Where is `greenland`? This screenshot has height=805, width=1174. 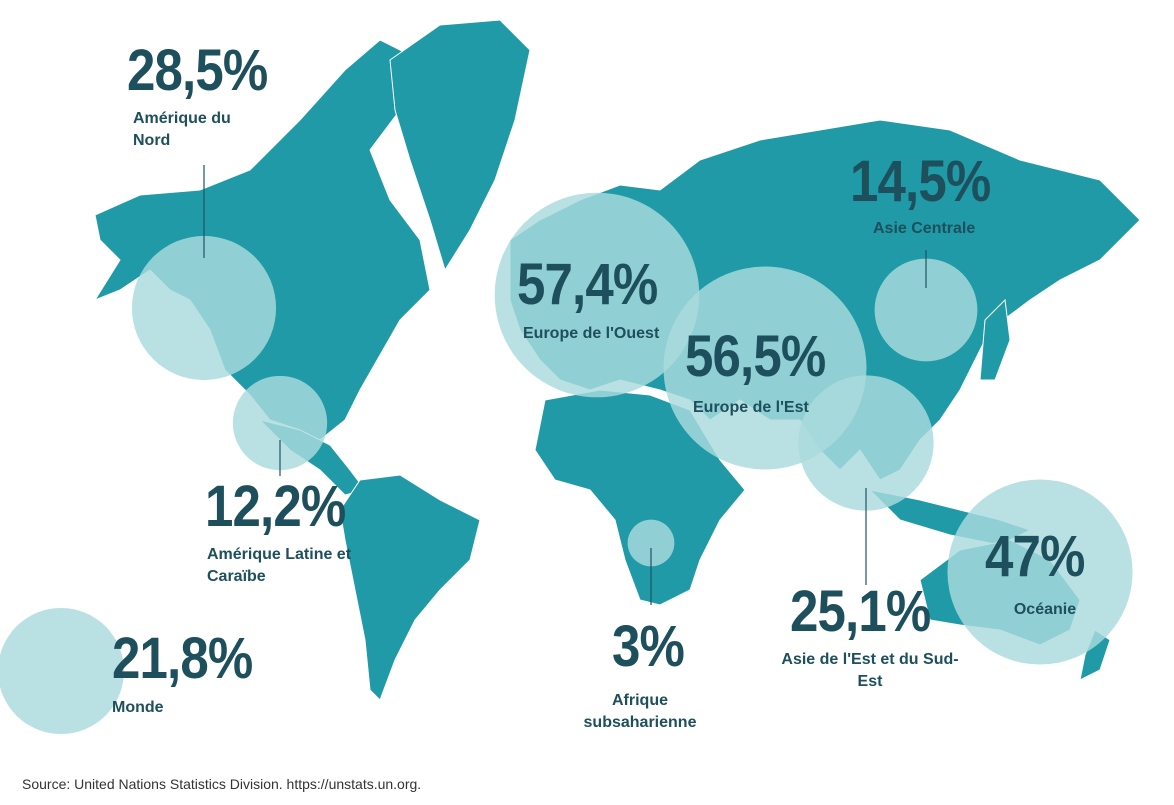
greenland is located at coordinates (460, 145).